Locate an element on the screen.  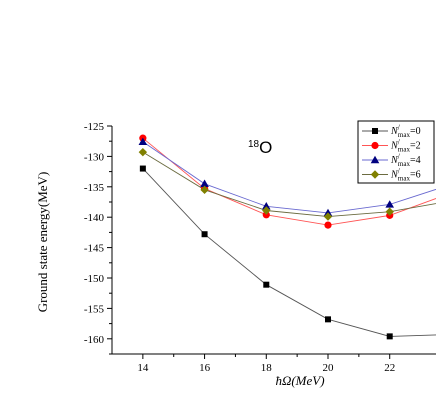
legend-label-0: N/max=0 is located at coordinates (405, 131).